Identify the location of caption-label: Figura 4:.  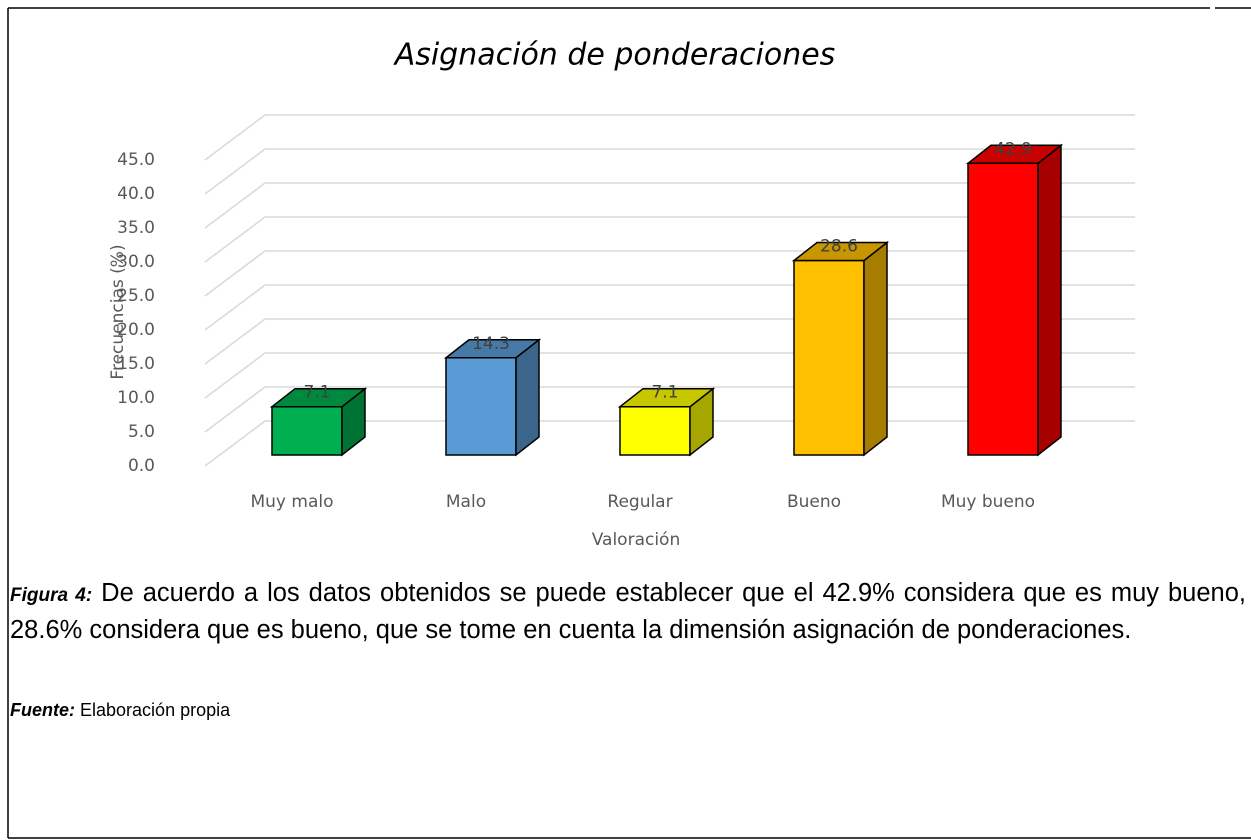
(51, 595).